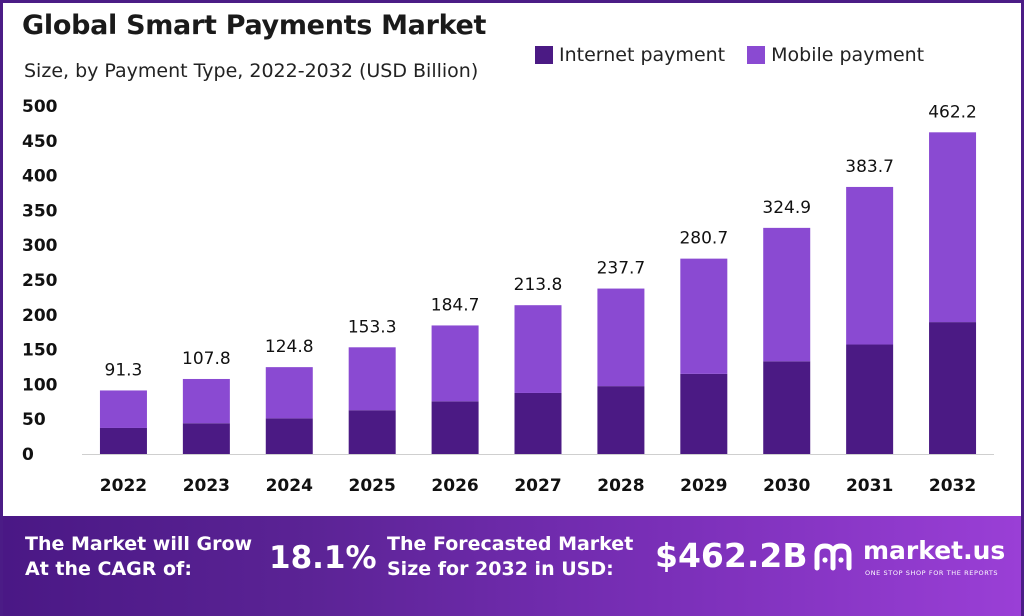 Image resolution: width=1024 pixels, height=616 pixels. What do you see at coordinates (40, 281) in the screenshot?
I see `y-tick-label: 250` at bounding box center [40, 281].